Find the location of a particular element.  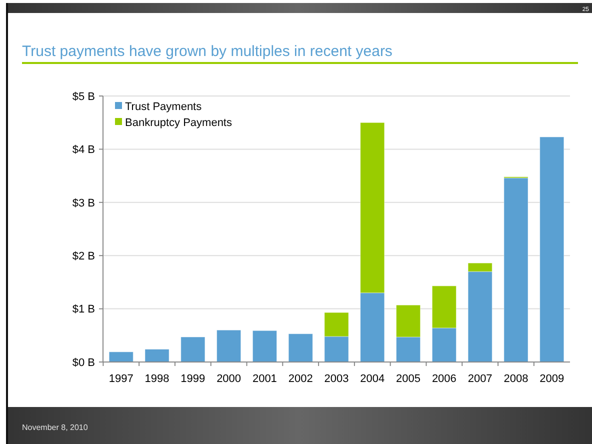

x-tick-label: 2009 is located at coordinates (552, 379).